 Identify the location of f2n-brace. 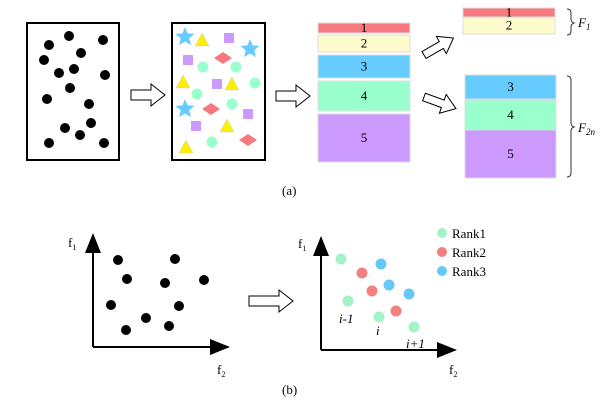
(571, 126).